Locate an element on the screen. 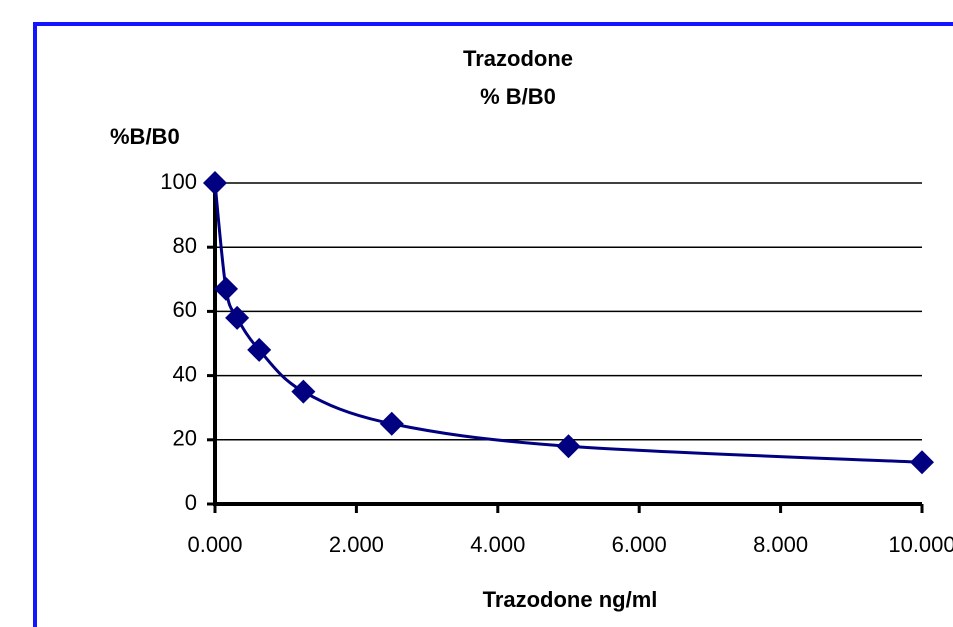 The image size is (953, 627). x-tick-label: 10.000 is located at coordinates (920, 544).